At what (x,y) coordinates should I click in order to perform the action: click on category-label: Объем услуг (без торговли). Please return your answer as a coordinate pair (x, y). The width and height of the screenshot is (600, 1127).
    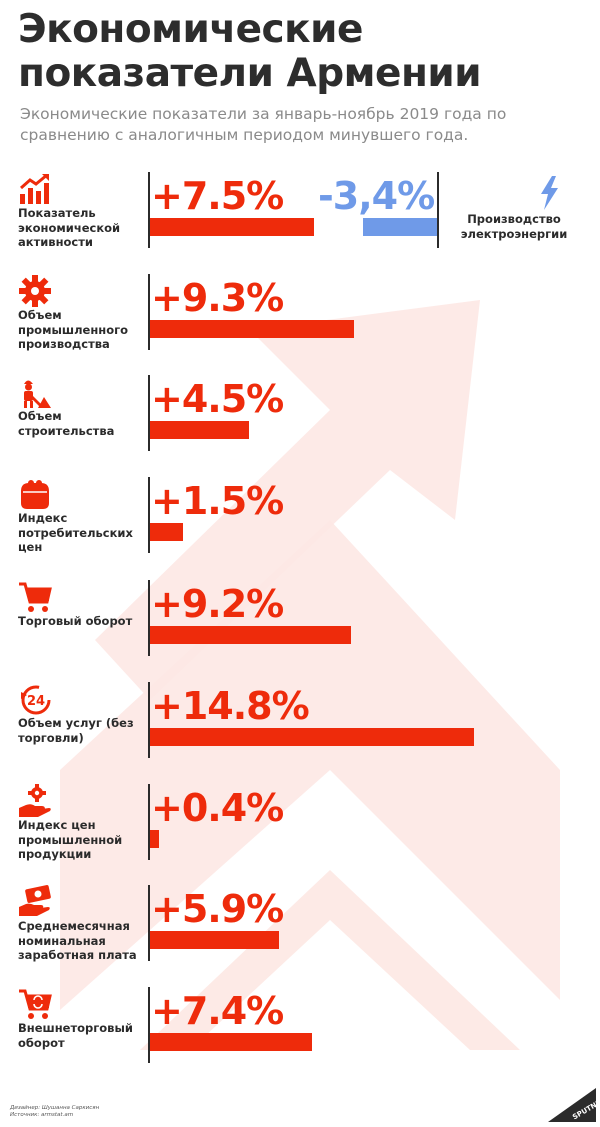
    Looking at the image, I should click on (76, 730).